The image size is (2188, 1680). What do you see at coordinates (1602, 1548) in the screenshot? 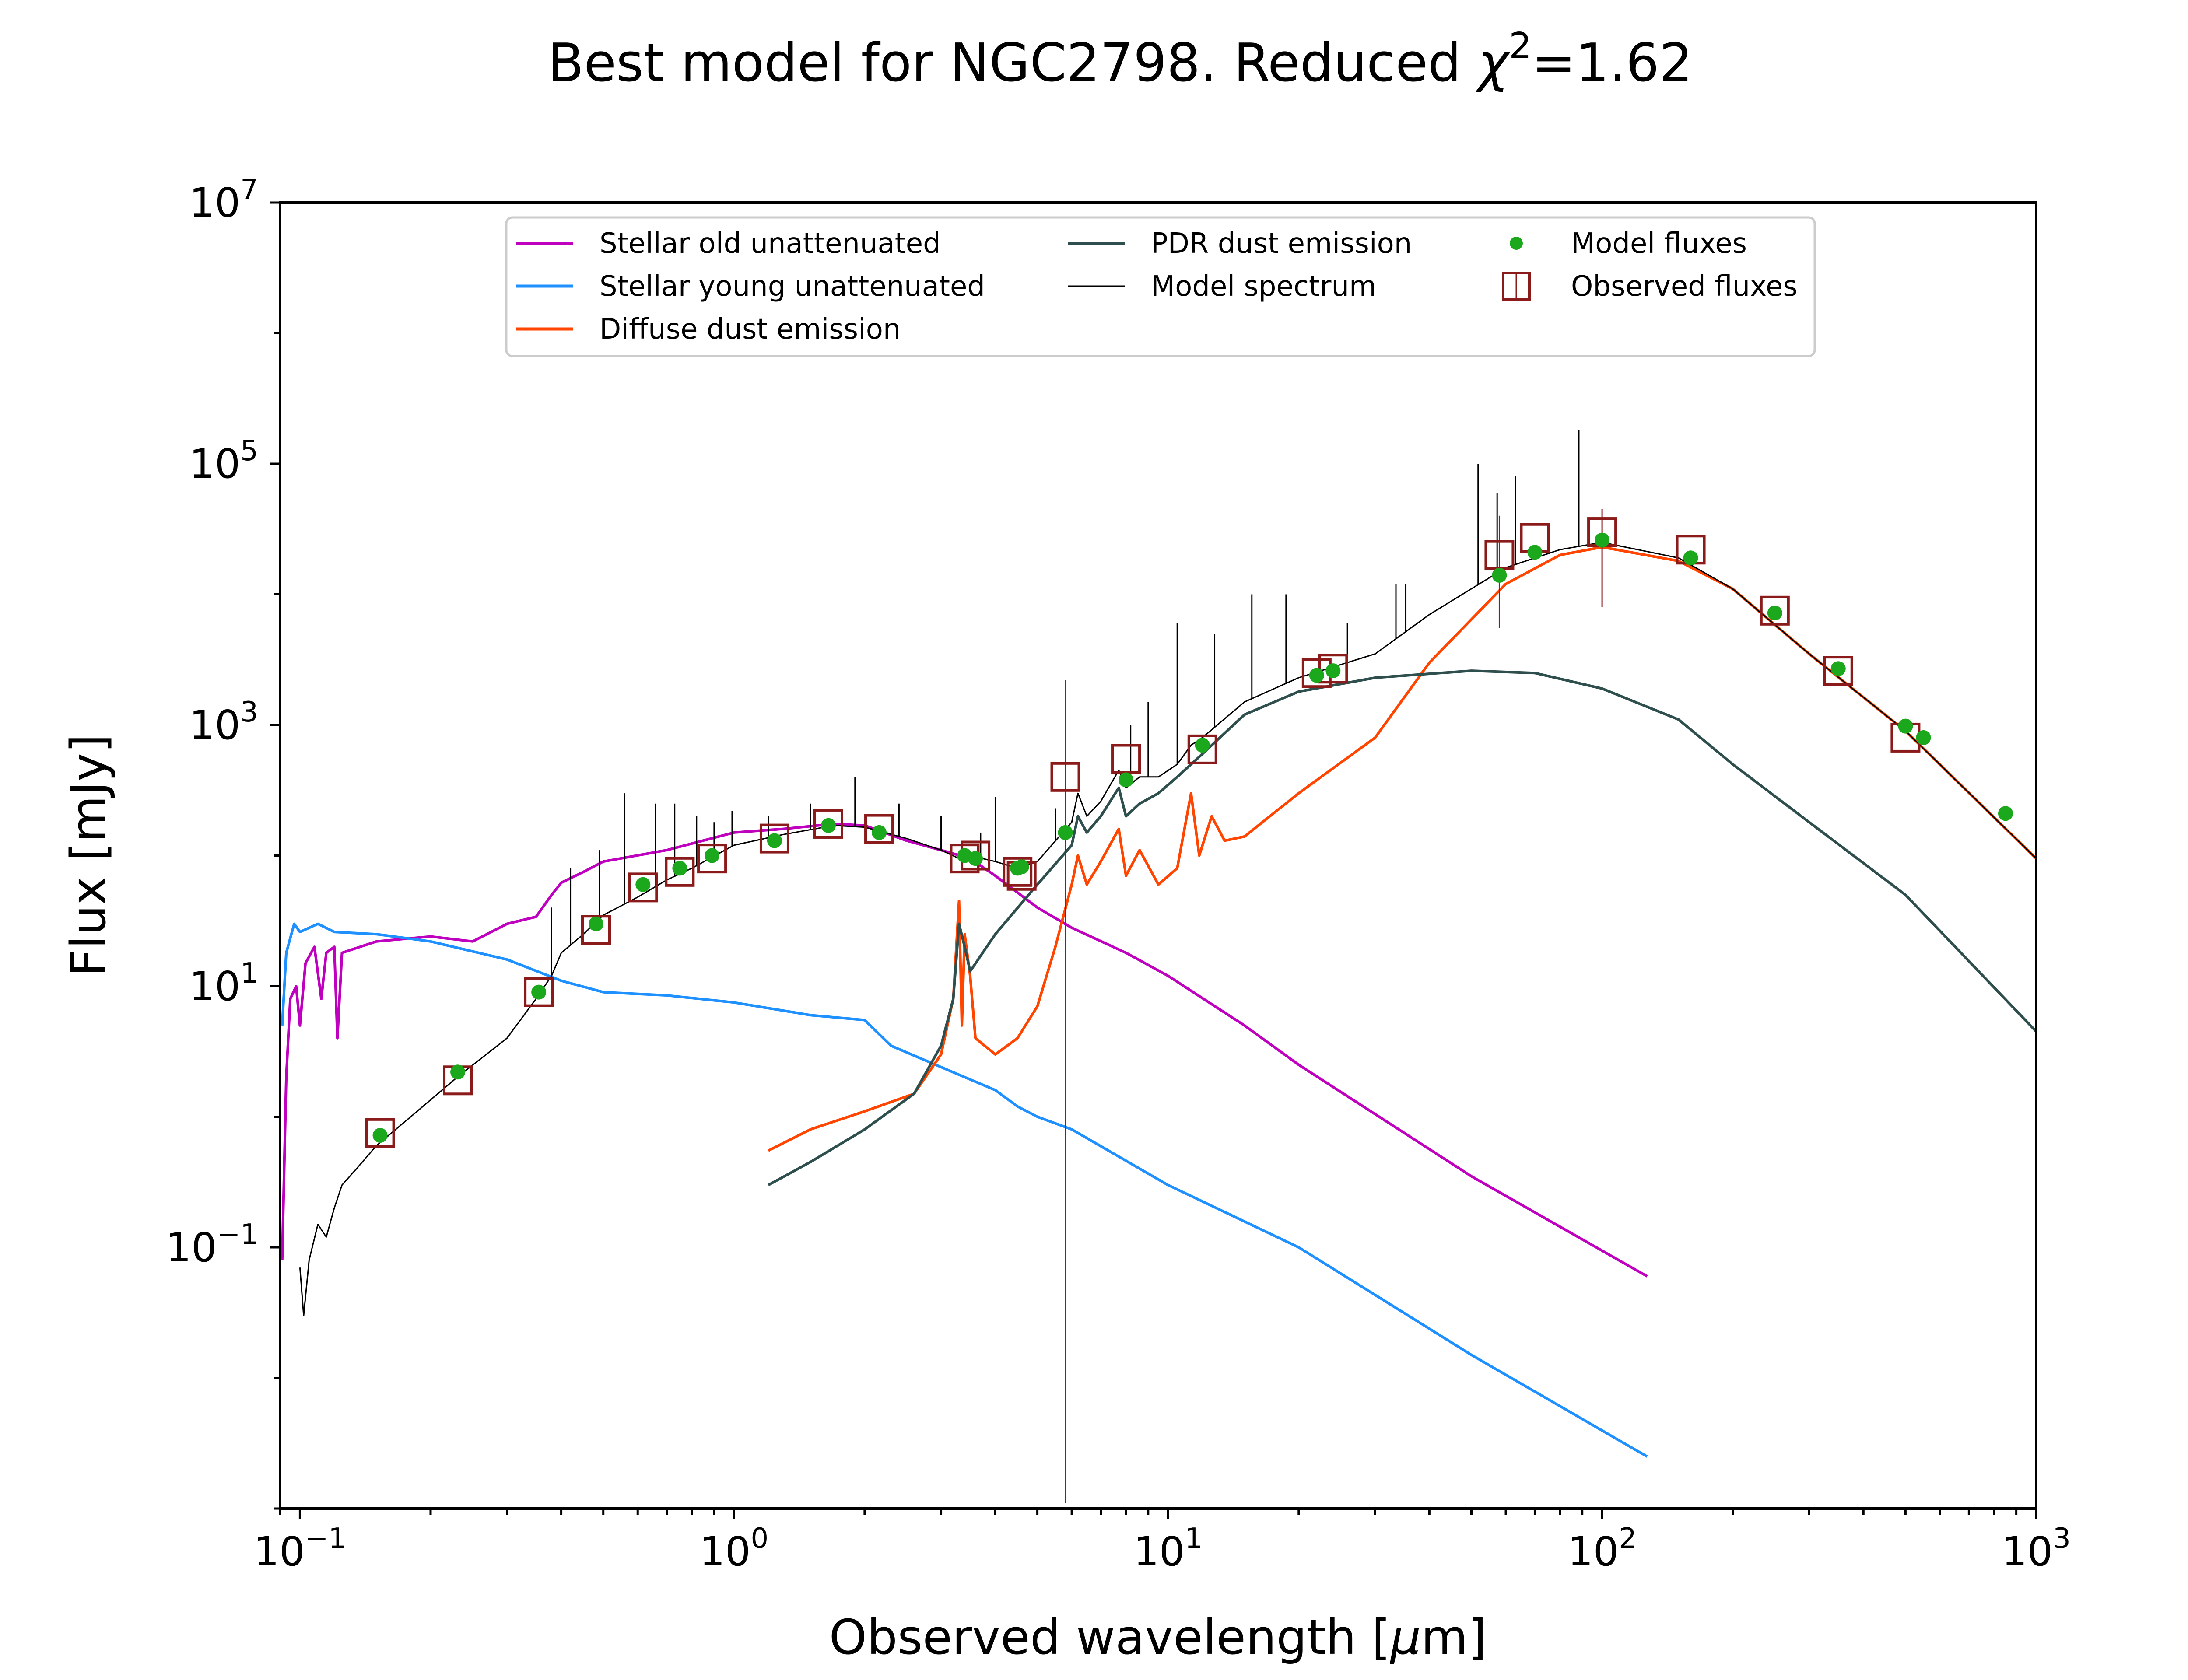
I see `x-tick-label: 10²` at bounding box center [1602, 1548].